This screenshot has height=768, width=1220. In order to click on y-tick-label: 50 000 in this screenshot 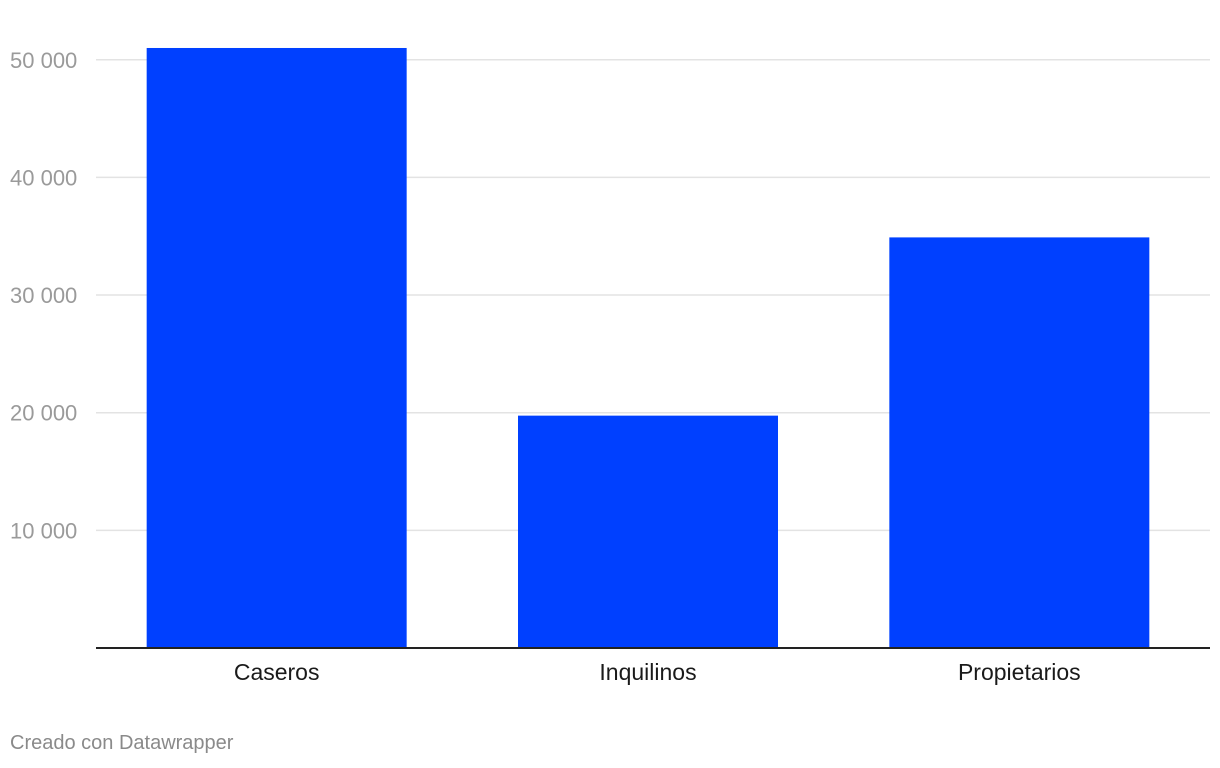, I will do `click(43, 60)`.